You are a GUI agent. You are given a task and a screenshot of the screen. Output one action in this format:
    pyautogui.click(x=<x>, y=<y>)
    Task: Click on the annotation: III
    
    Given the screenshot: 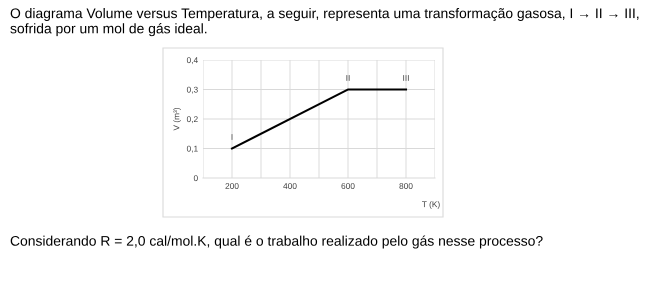 What is the action you would take?
    pyautogui.click(x=406, y=78)
    